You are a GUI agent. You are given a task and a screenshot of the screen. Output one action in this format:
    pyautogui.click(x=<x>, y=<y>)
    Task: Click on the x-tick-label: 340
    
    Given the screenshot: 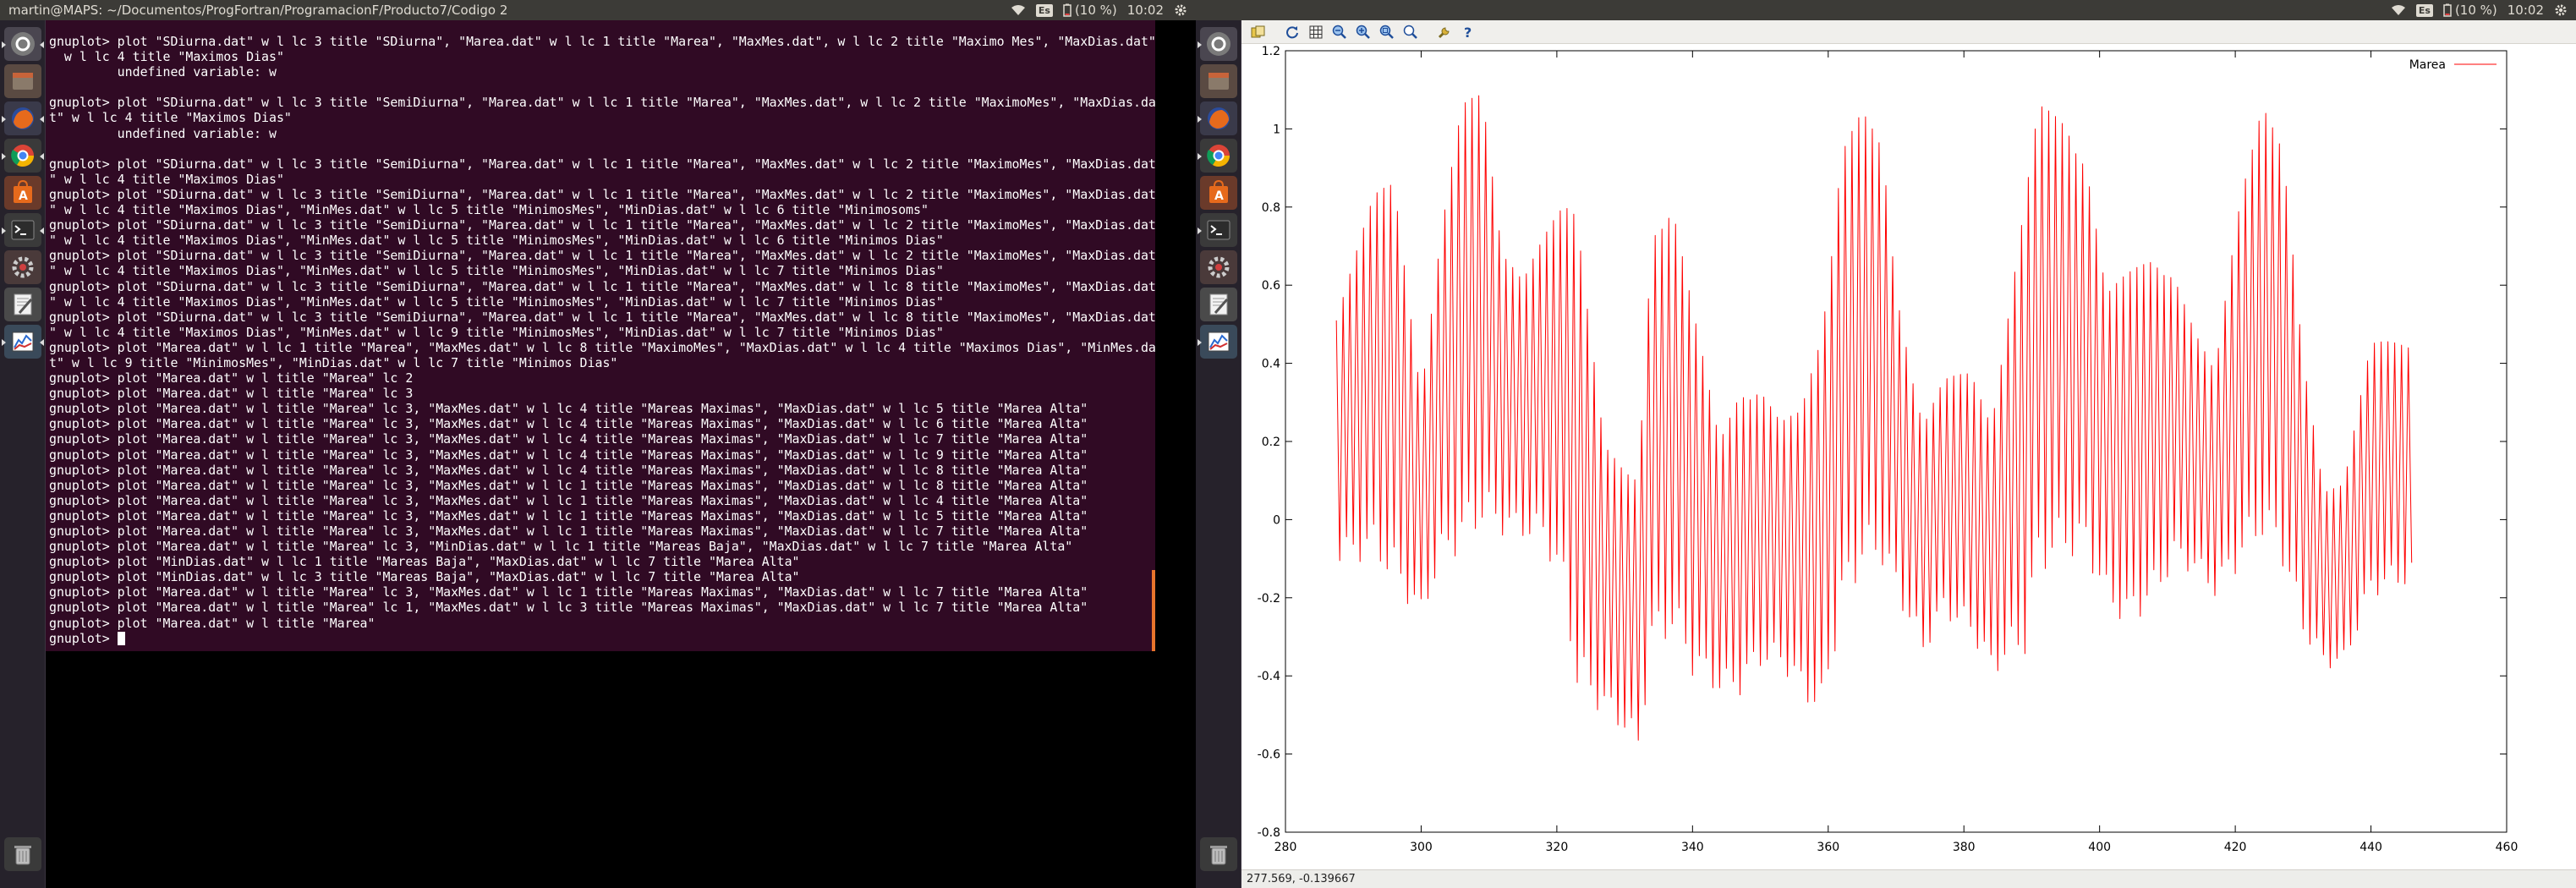 What is the action you would take?
    pyautogui.click(x=1692, y=847)
    